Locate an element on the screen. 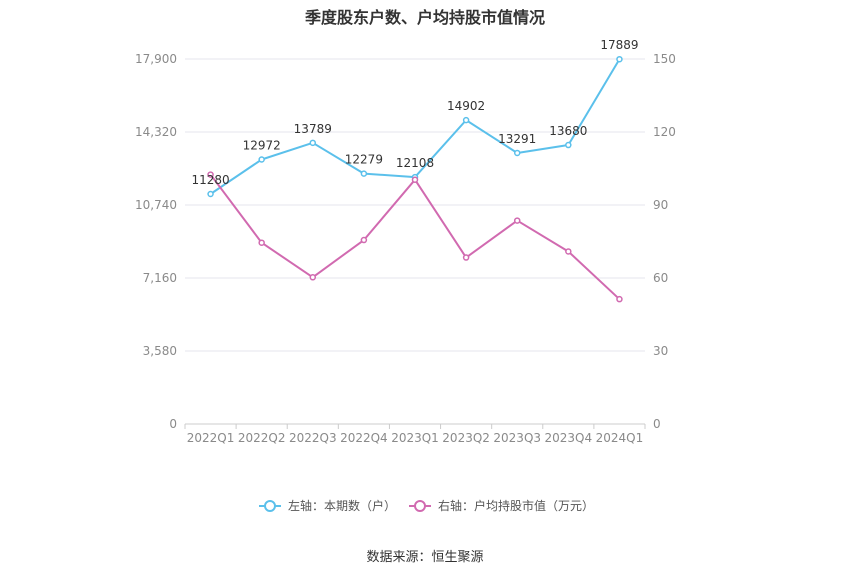  legend-item-1: 左轴：本期数（户） is located at coordinates (327, 505).